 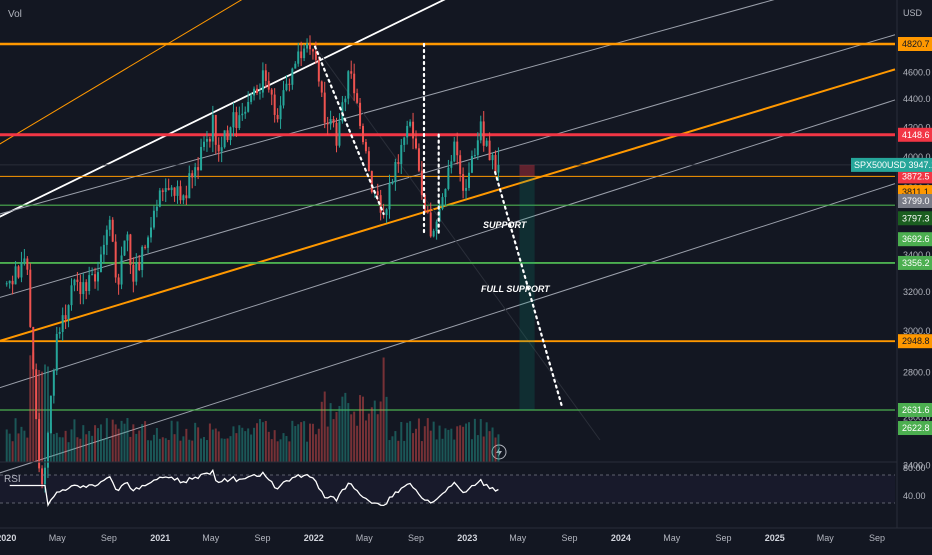 I want to click on position-target-zone, so click(x=527, y=293).